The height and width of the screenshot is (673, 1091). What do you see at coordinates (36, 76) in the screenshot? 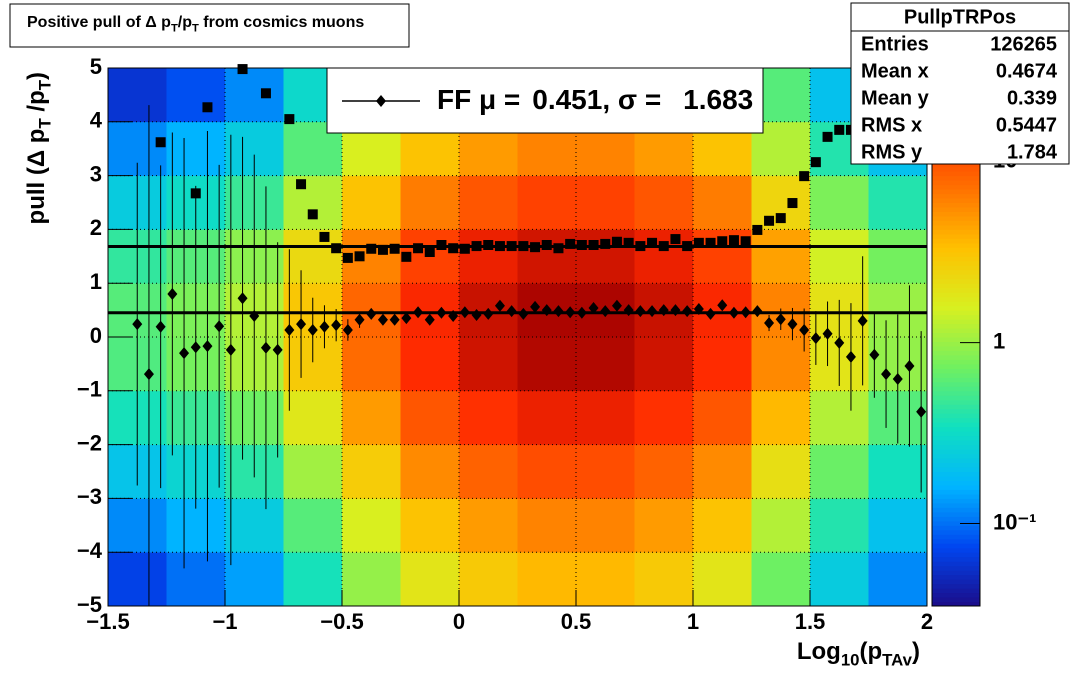
I see `y-axis-label-part: )` at bounding box center [36, 76].